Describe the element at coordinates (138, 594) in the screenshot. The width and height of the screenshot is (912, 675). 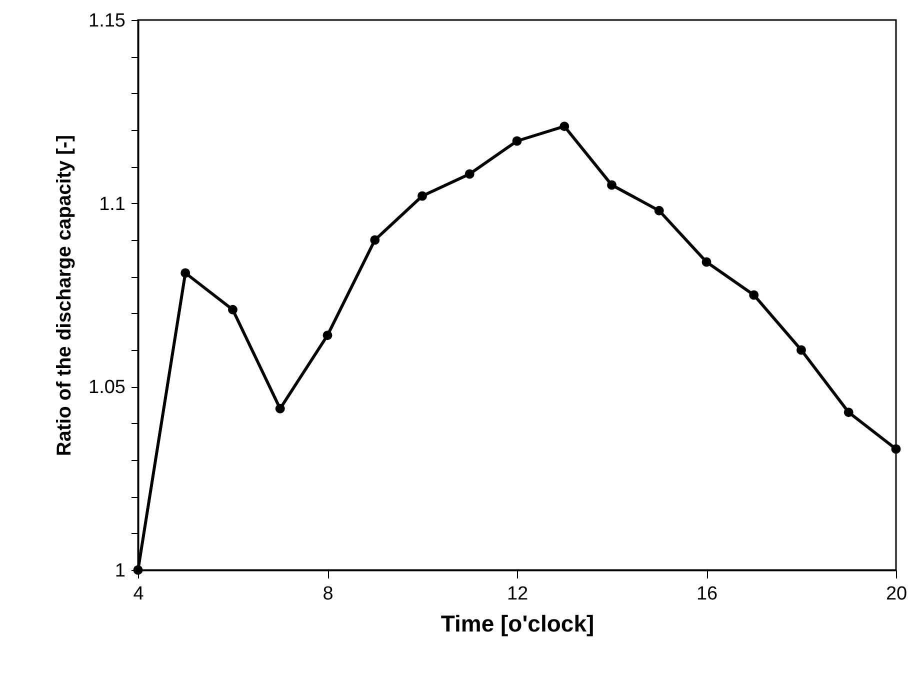
I see `x-tick-label: 4` at that location.